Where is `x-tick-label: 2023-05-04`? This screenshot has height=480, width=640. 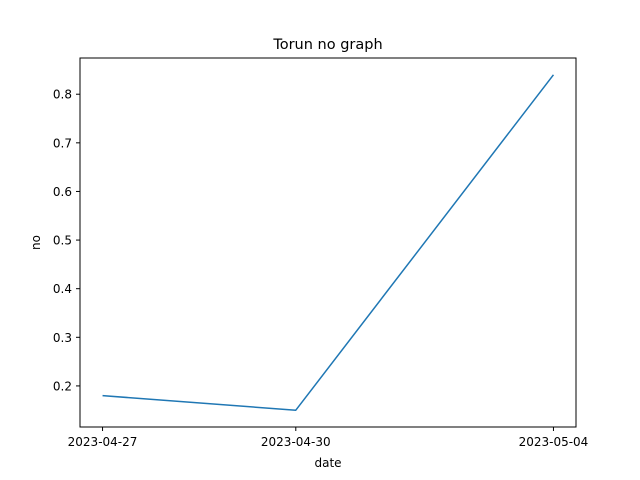
x-tick-label: 2023-05-04 is located at coordinates (554, 442).